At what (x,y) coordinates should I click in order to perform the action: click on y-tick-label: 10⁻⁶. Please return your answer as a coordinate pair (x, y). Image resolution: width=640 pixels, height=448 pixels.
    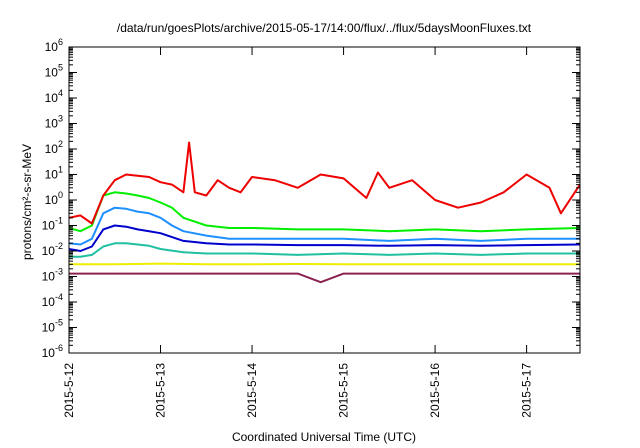
    Looking at the image, I should click on (52, 351).